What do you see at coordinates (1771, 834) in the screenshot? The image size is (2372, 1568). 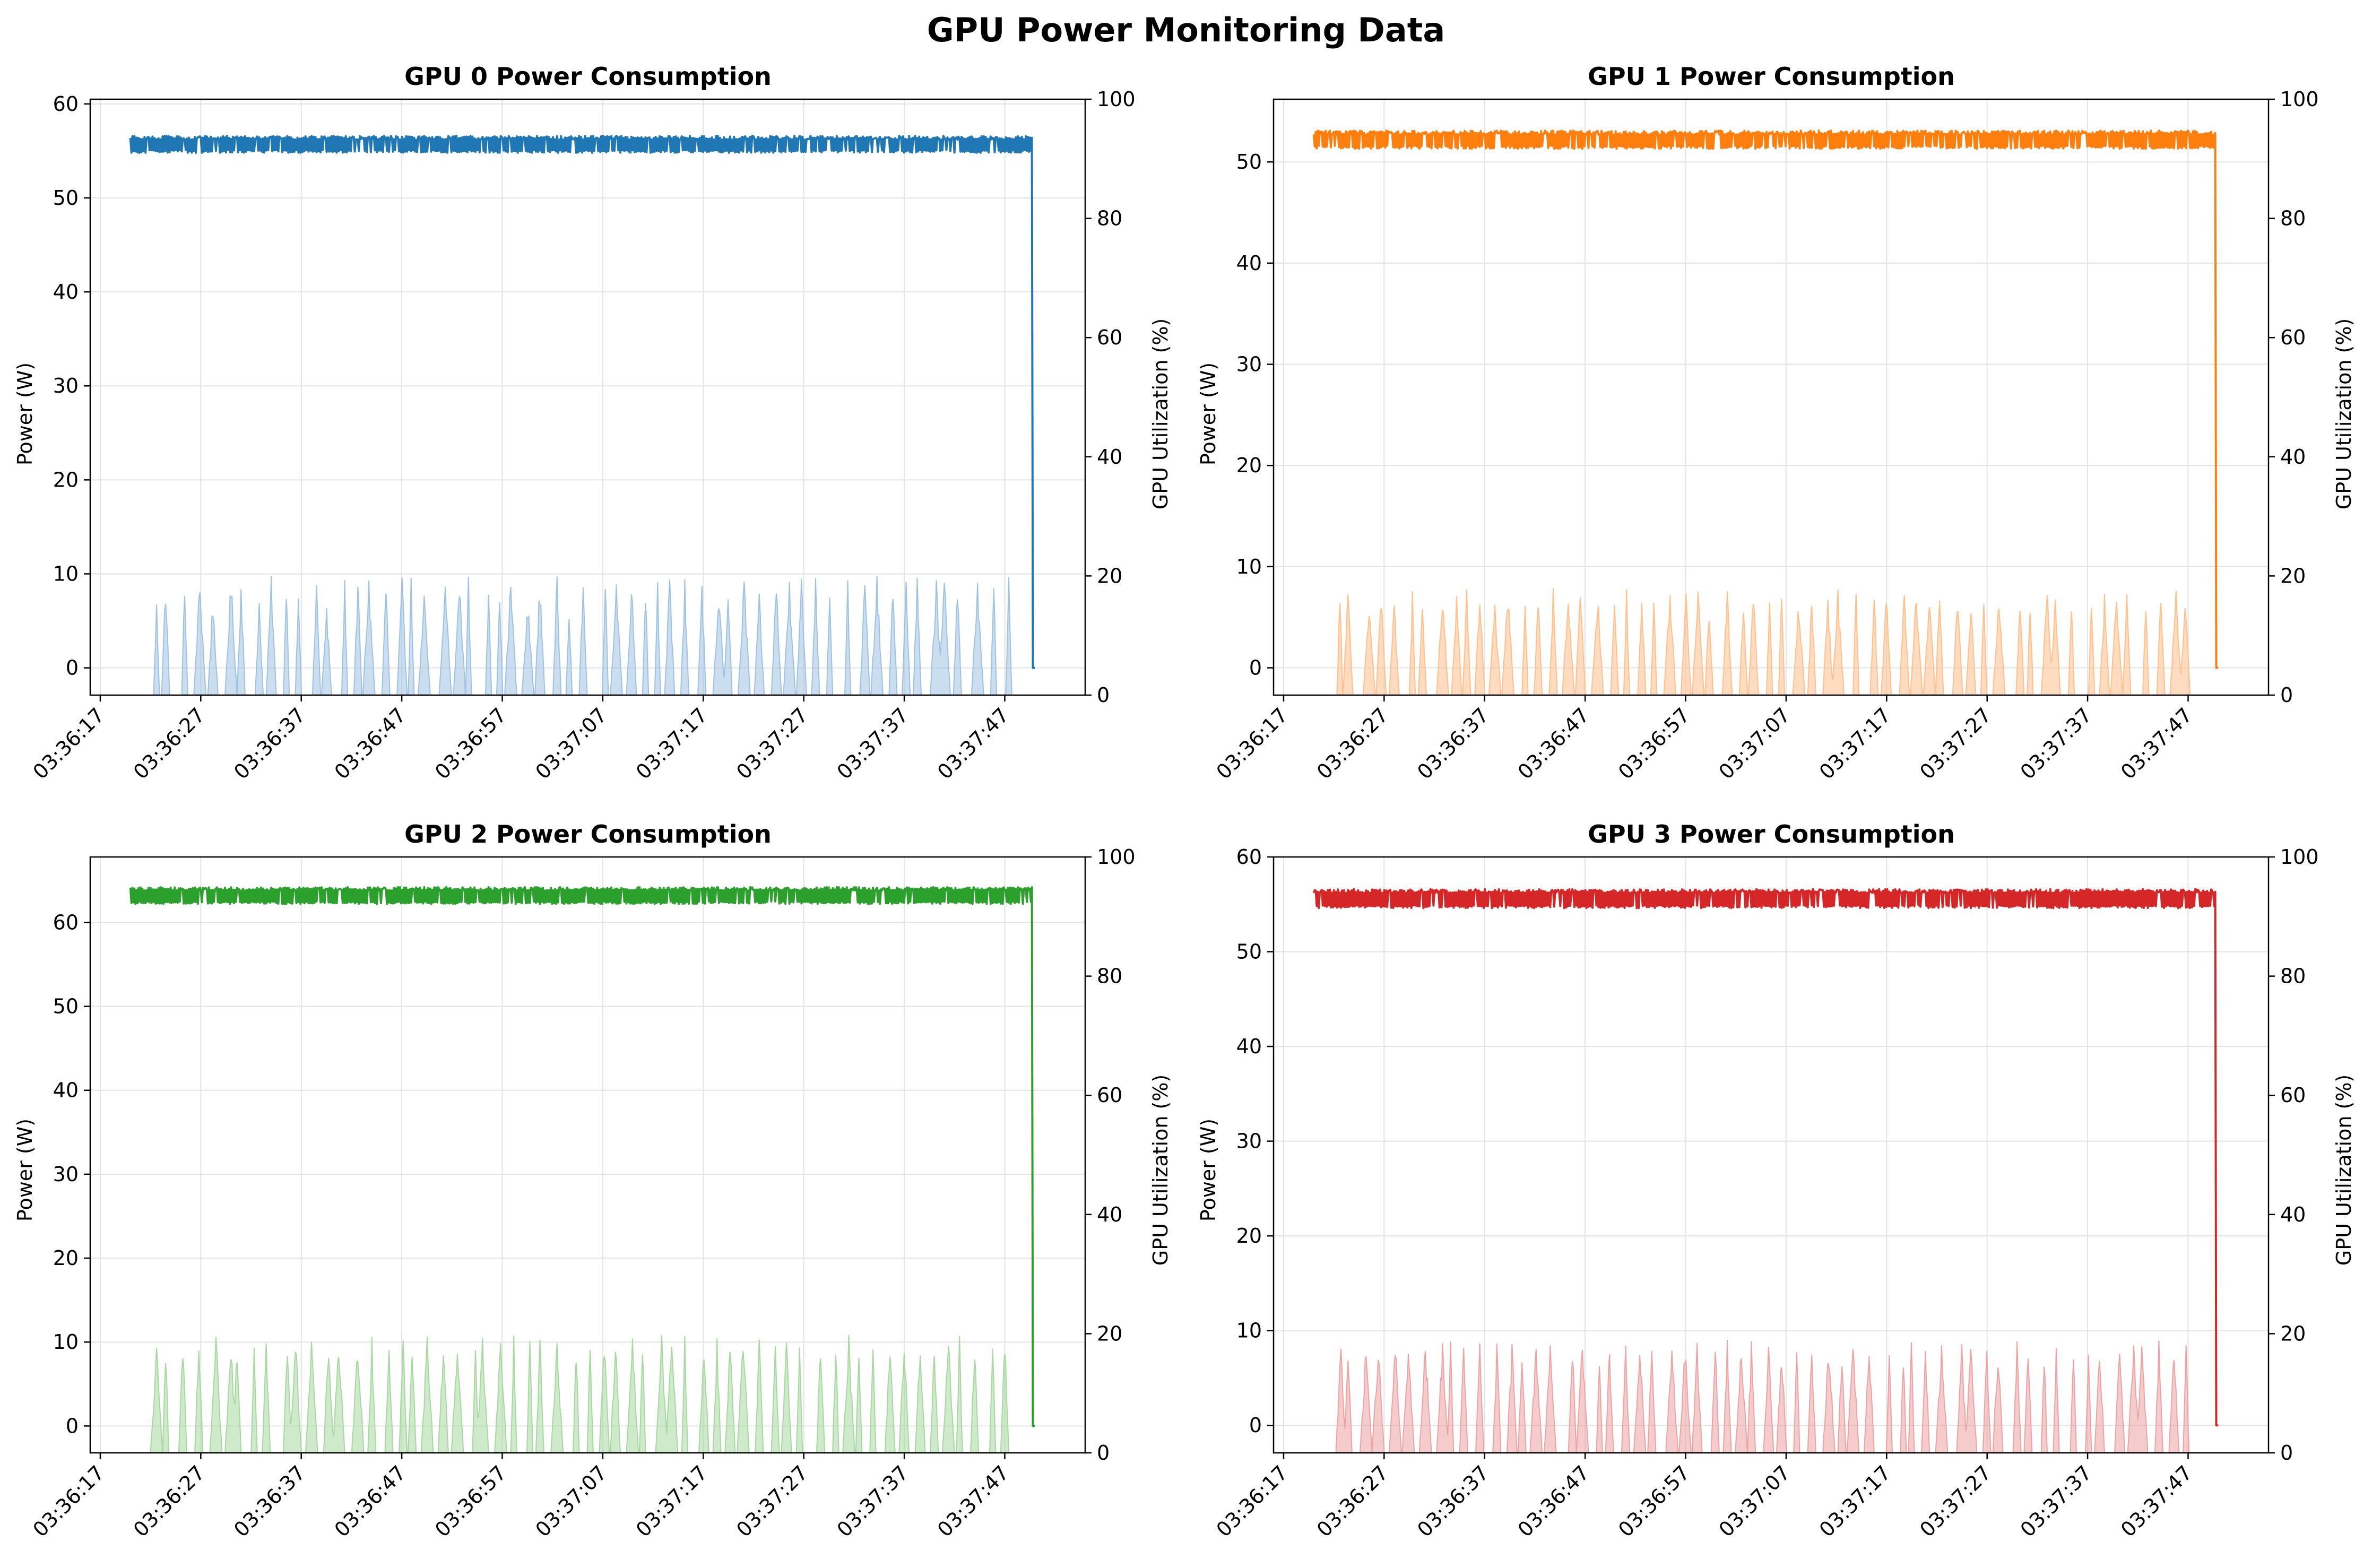 I see `panel-title: GPU 3 Power Consumption` at bounding box center [1771, 834].